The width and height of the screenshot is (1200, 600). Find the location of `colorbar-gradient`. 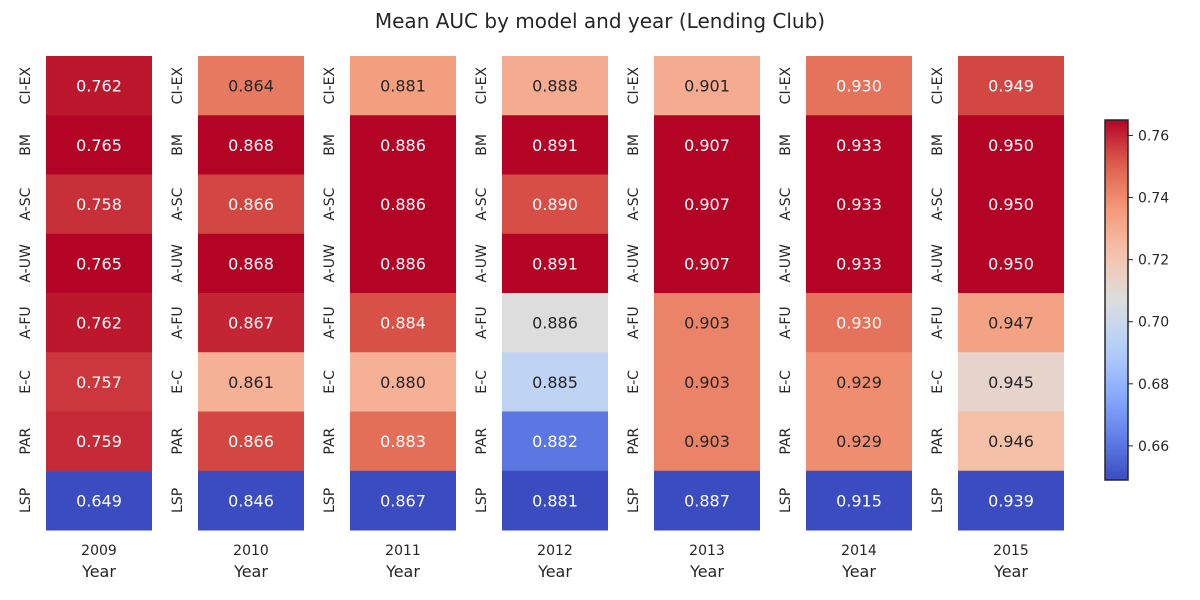

colorbar-gradient is located at coordinates (1116, 300).